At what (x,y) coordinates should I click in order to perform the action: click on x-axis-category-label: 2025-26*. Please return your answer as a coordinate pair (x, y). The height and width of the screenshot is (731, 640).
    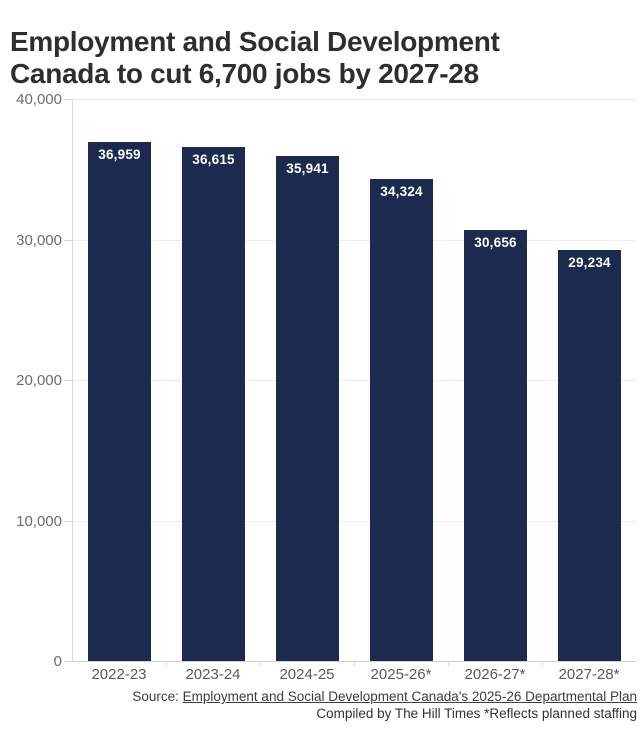
    Looking at the image, I should click on (401, 674).